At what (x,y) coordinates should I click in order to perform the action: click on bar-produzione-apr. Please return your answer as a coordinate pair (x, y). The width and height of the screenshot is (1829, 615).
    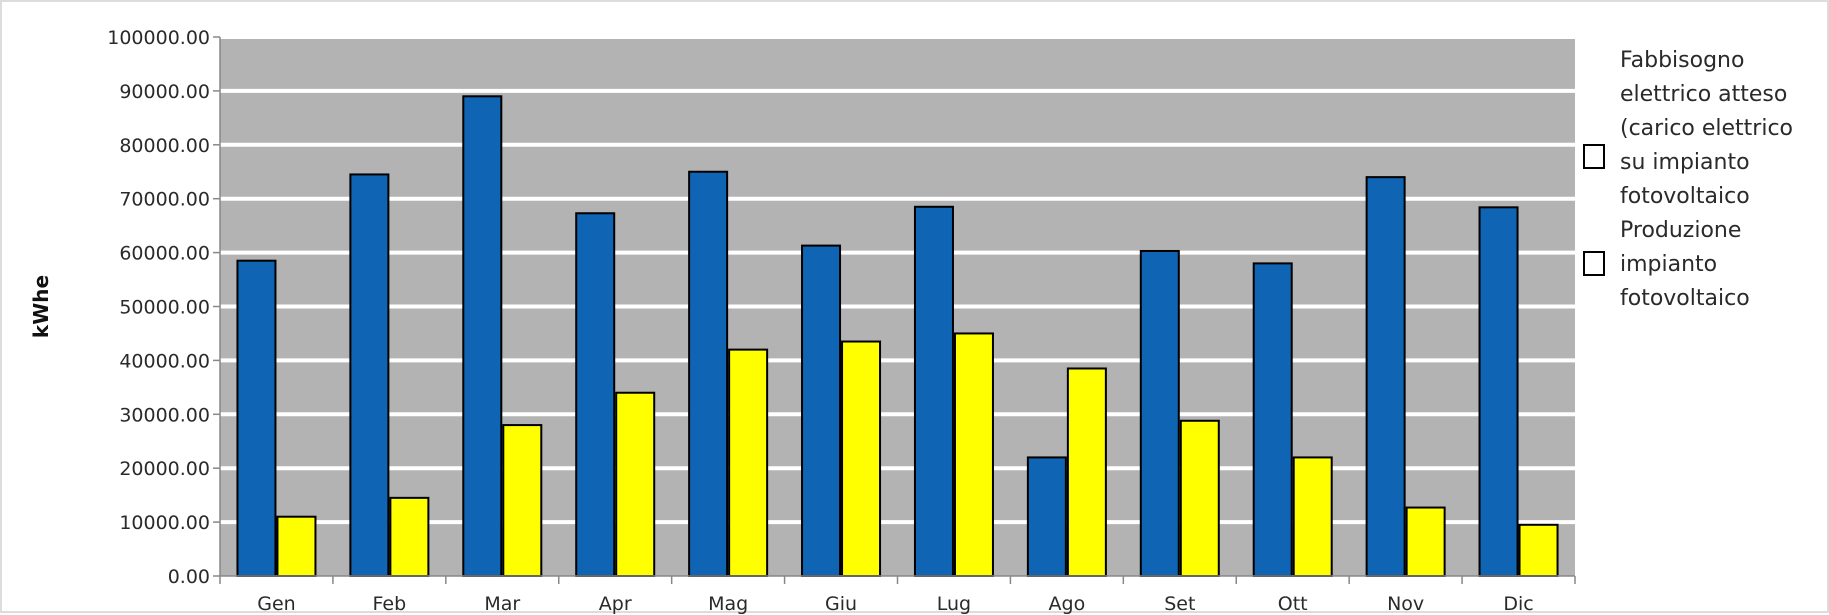
    Looking at the image, I should click on (635, 484).